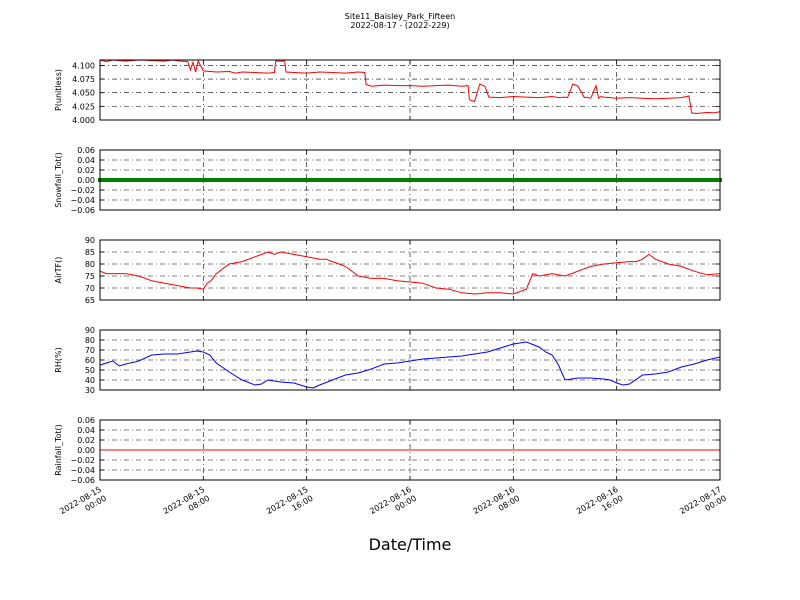 Image resolution: width=800 pixels, height=600 pixels. What do you see at coordinates (58, 450) in the screenshot?
I see `y-axis-label: Rainfall_Tot()` at bounding box center [58, 450].